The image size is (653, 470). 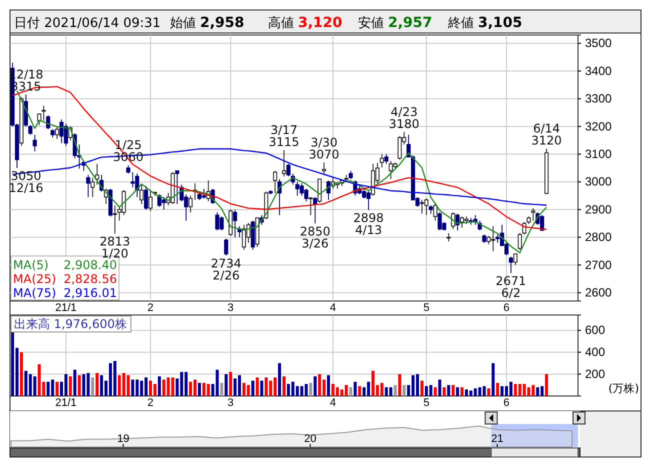 What do you see at coordinates (324, 148) in the screenshot?
I see `annotation: 3/30 3070` at bounding box center [324, 148].